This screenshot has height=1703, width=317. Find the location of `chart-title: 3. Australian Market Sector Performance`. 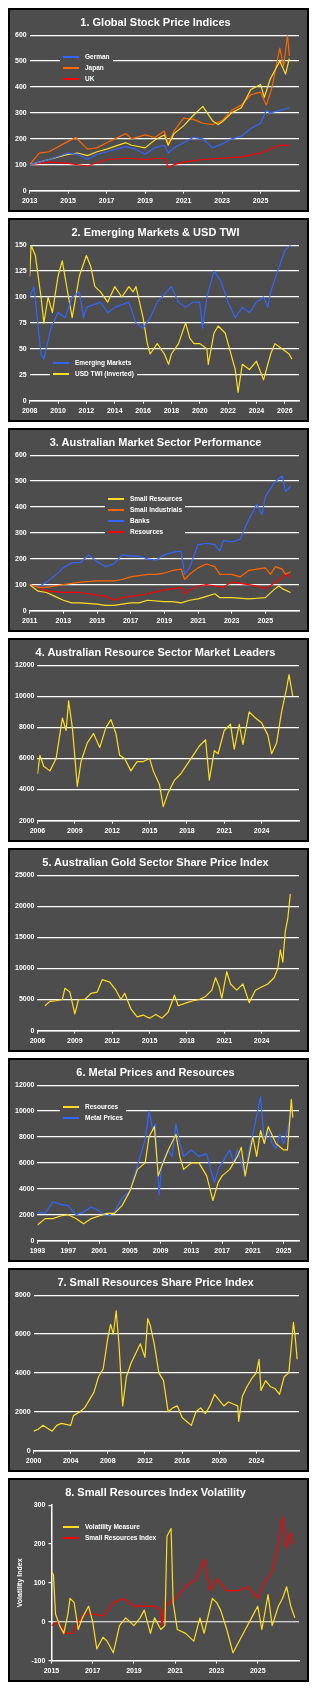

chart-title: 3. Australian Market Sector Performance is located at coordinates (155, 441).